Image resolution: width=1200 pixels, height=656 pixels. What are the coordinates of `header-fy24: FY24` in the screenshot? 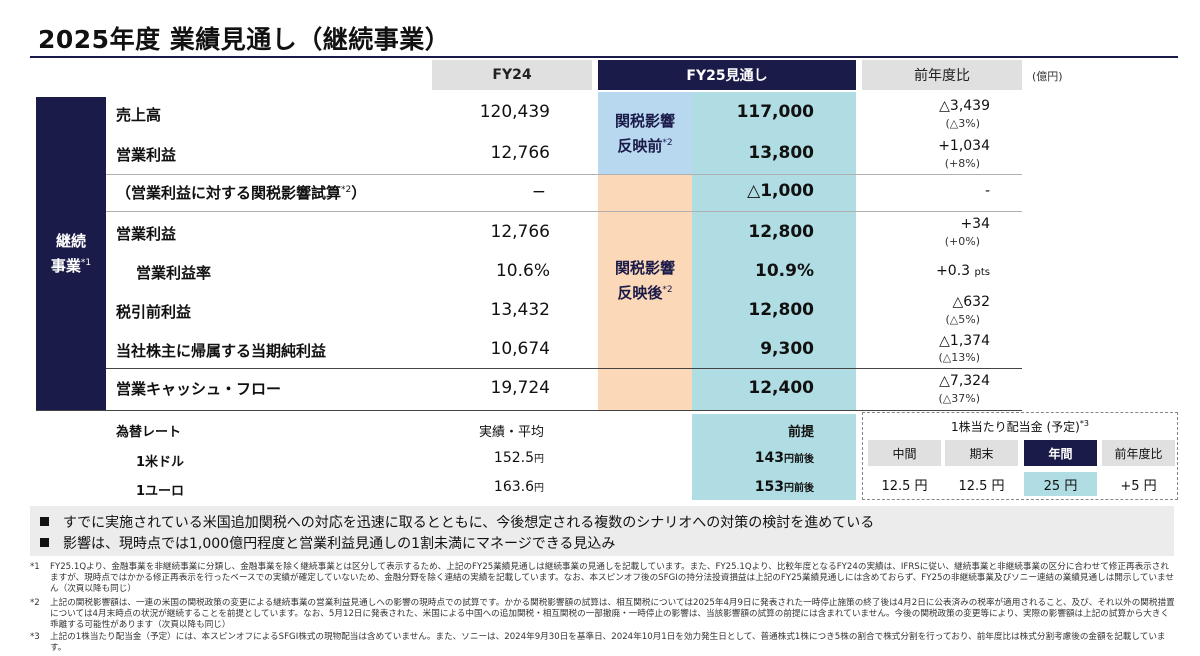 It's located at (512, 75).